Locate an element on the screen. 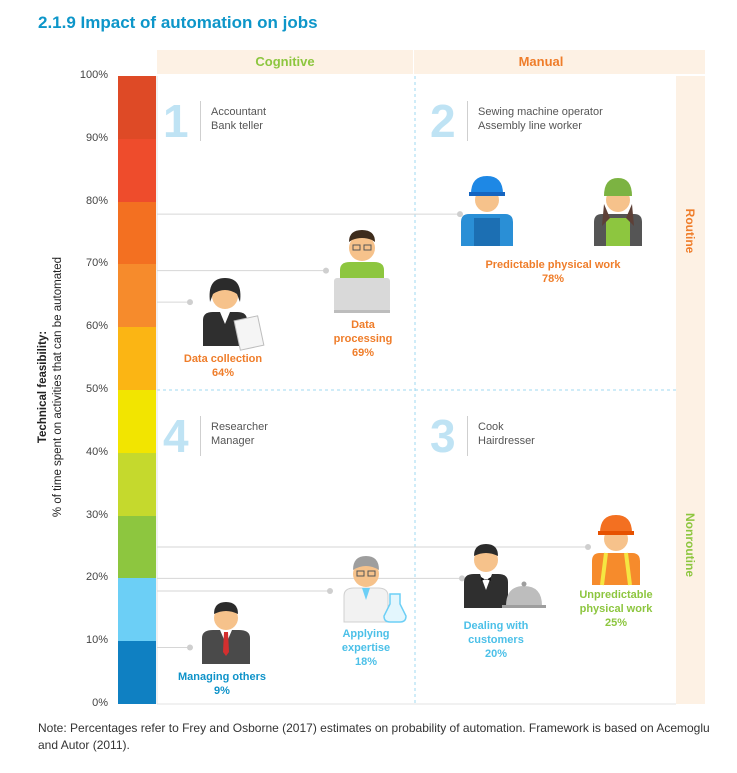 This screenshot has height=773, width=737. data-label-text: customers is located at coordinates (496, 640).